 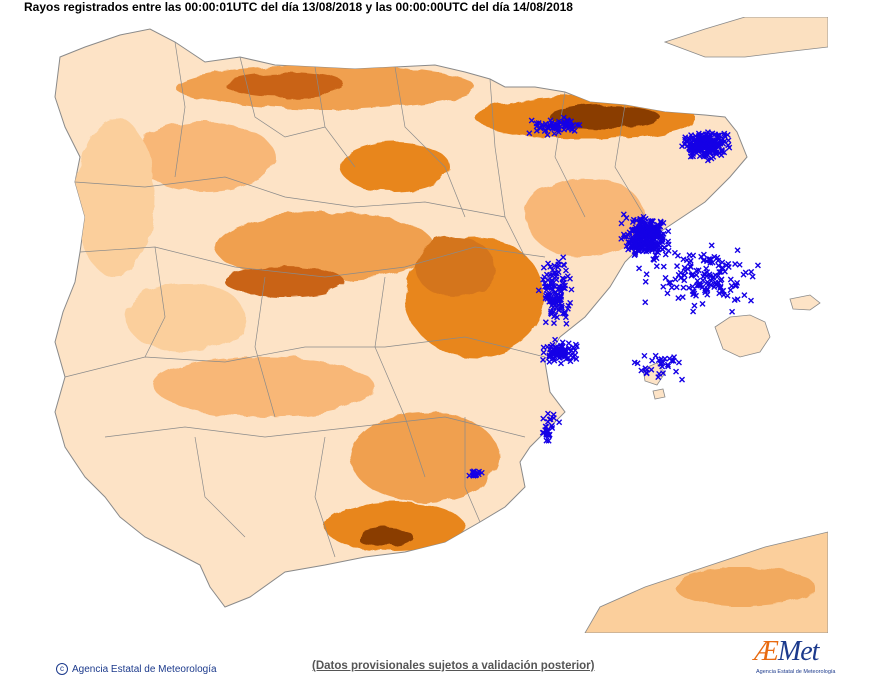 I want to click on aemet-logo-wordmark: ÆMet, so click(x=786, y=651).